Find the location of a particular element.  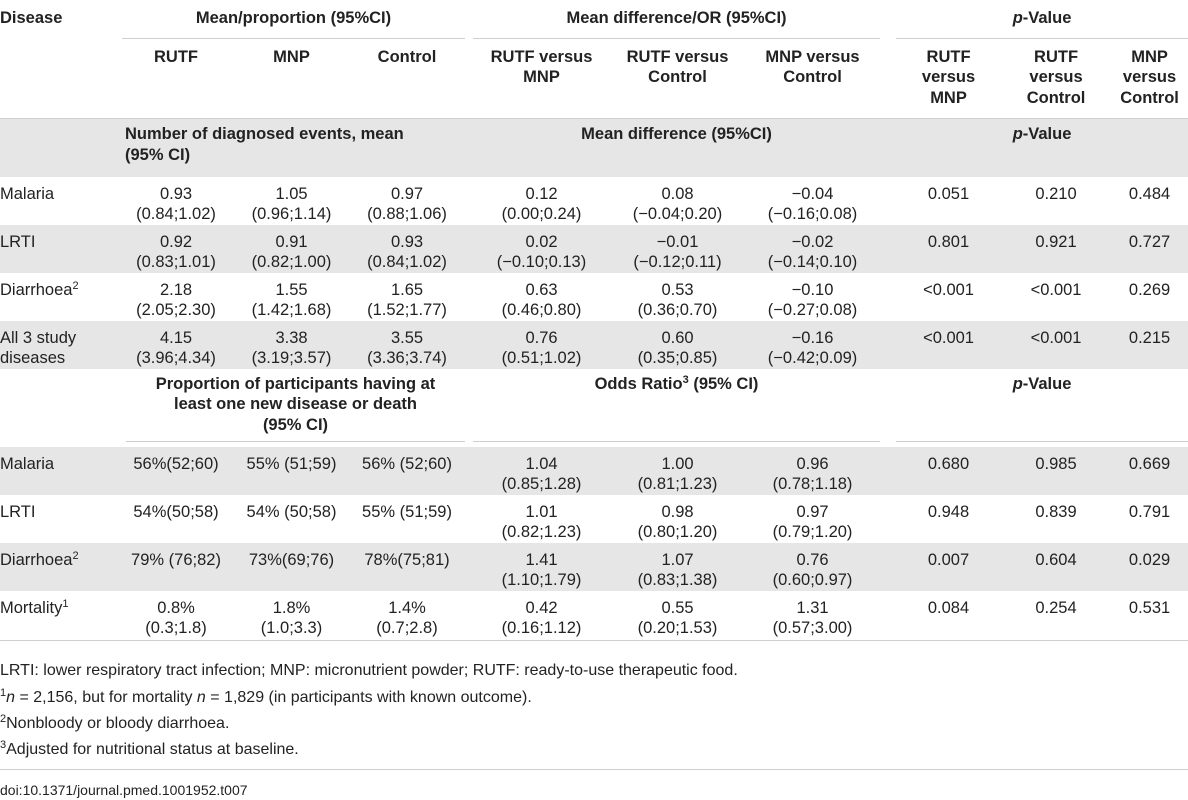

p-value-cell: 0.604 is located at coordinates (1056, 559).